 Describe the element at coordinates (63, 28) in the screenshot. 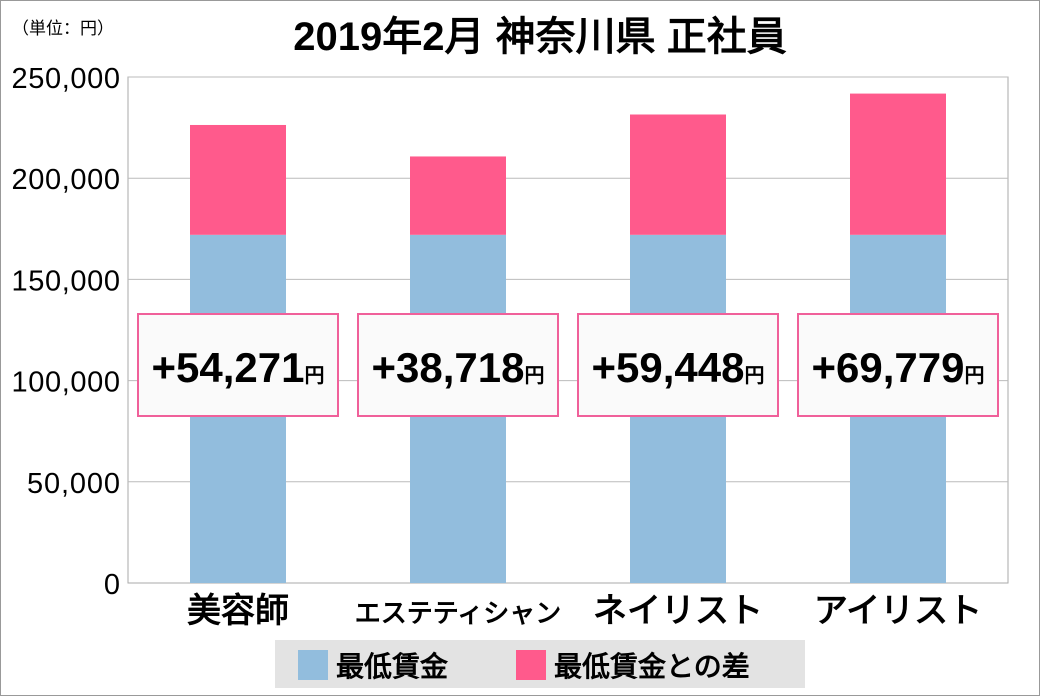

I see `unit-label: （単位：円）` at that location.